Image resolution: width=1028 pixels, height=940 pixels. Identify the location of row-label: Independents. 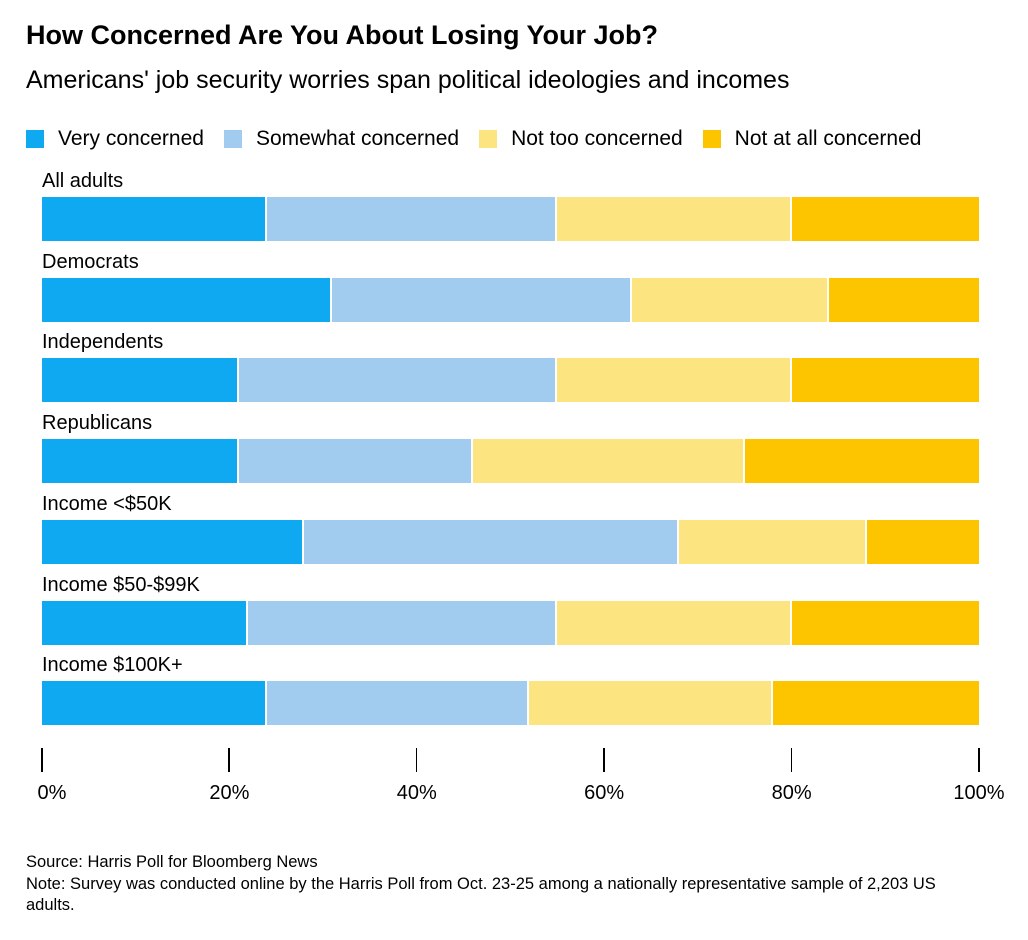
(103, 342).